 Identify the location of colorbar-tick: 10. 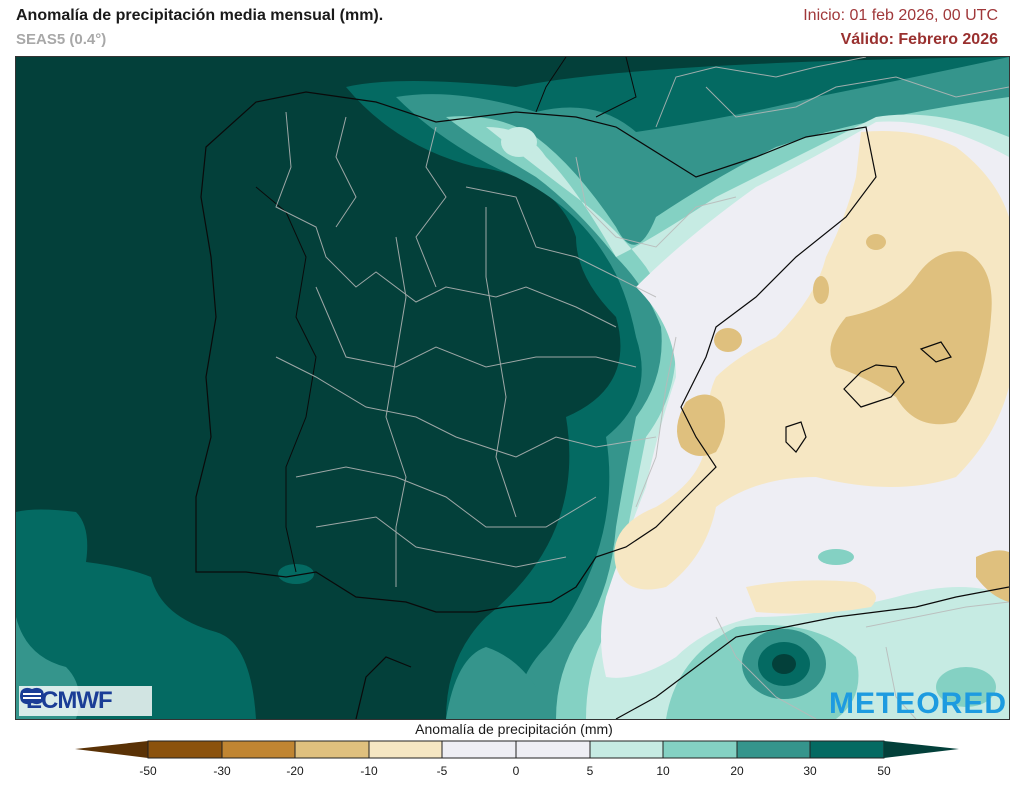
(663, 771).